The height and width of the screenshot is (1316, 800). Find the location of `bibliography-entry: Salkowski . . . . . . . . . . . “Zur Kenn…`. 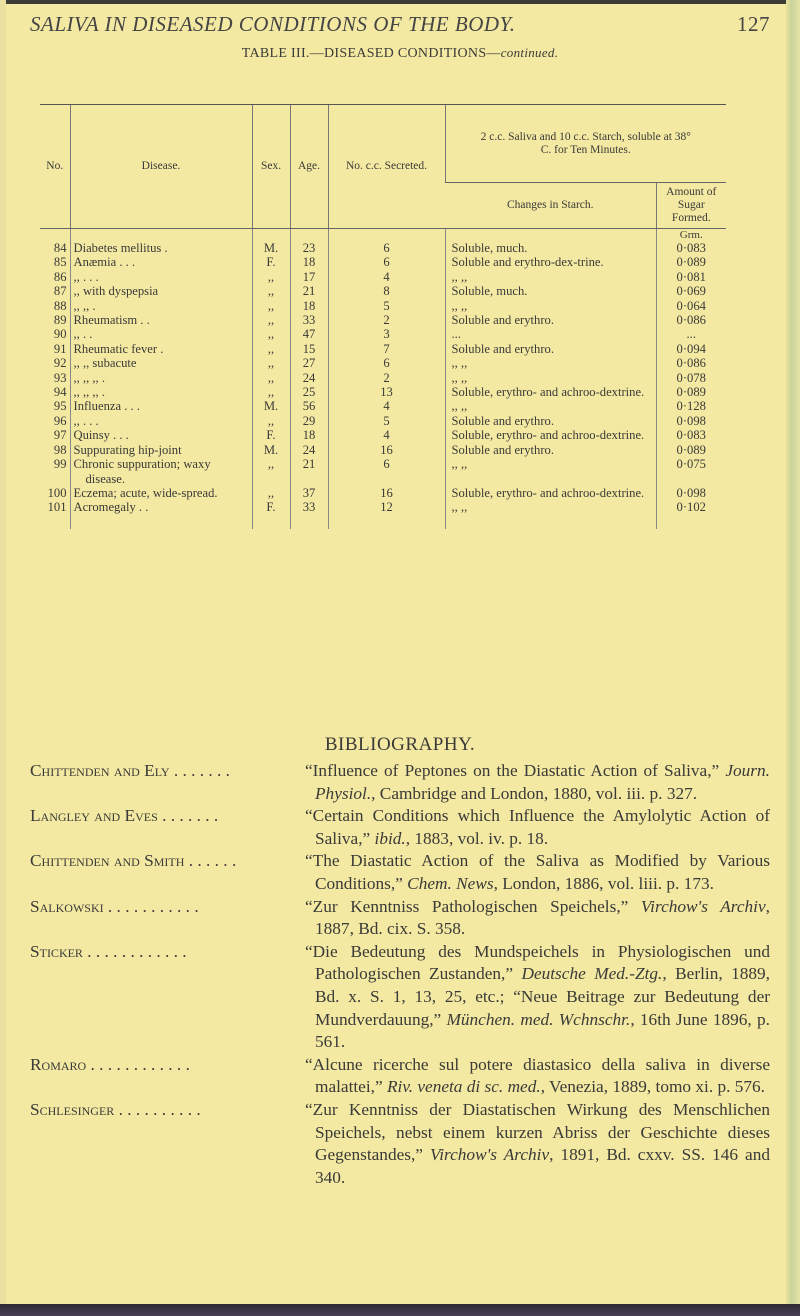

bibliography-entry: Salkowski . . . . . . . . . . . “Zur Kenn… is located at coordinates (400, 918).